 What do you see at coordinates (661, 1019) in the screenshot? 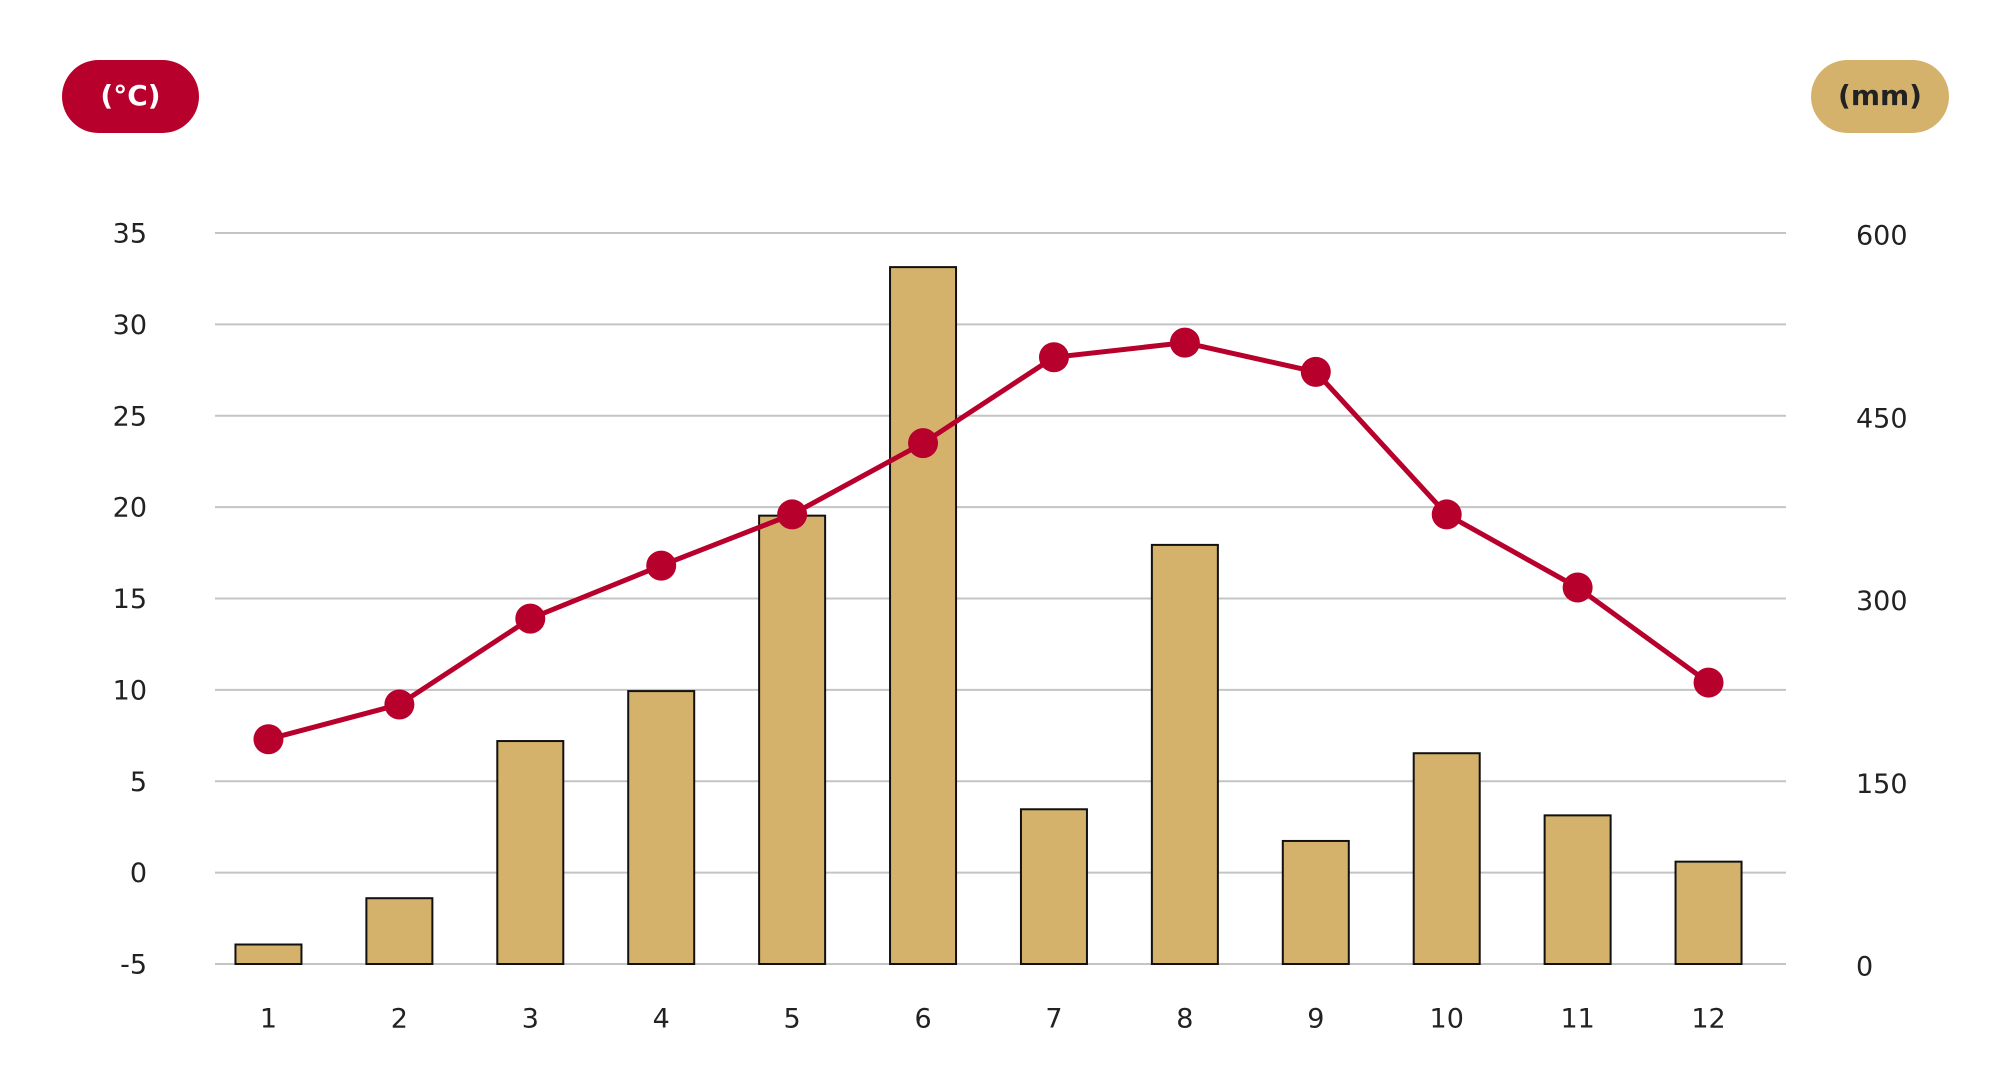
I see `x-tick-label: 4` at bounding box center [661, 1019].